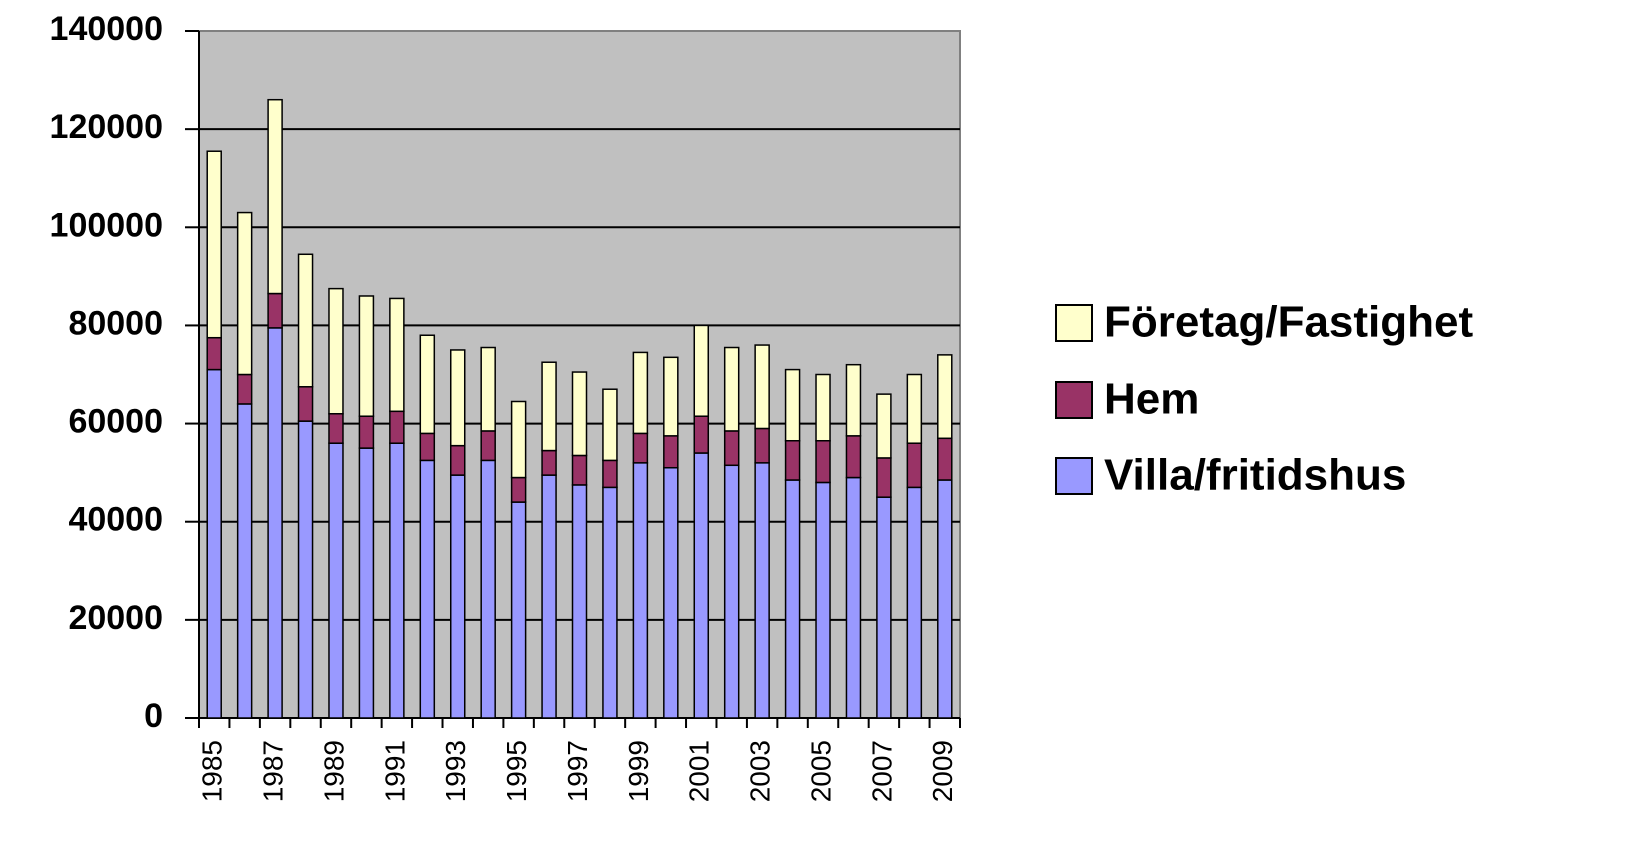  What do you see at coordinates (455, 771) in the screenshot?
I see `x-tick-label: 1993` at bounding box center [455, 771].